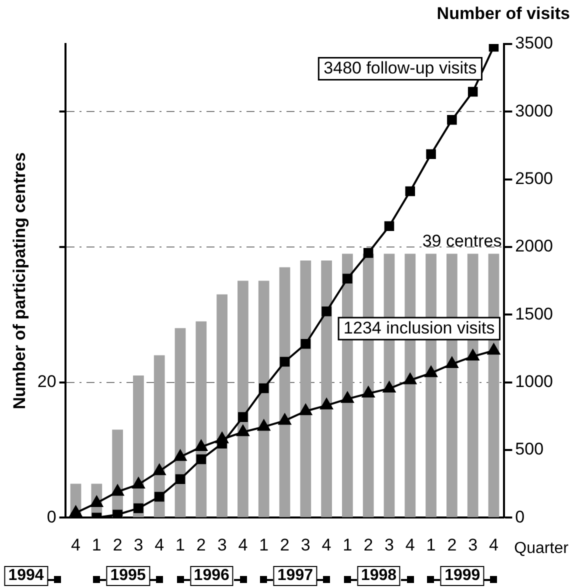 Image resolution: width=574 pixels, height=588 pixels. Describe the element at coordinates (534, 381) in the screenshot. I see `y2-tick-label: 1000` at that location.